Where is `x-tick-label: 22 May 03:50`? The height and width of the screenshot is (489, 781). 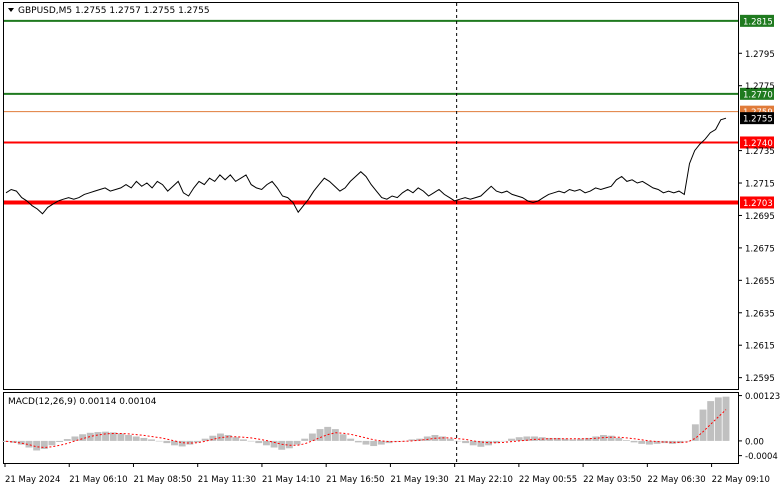 x-tick-label: 22 May 03:50 is located at coordinates (612, 480).